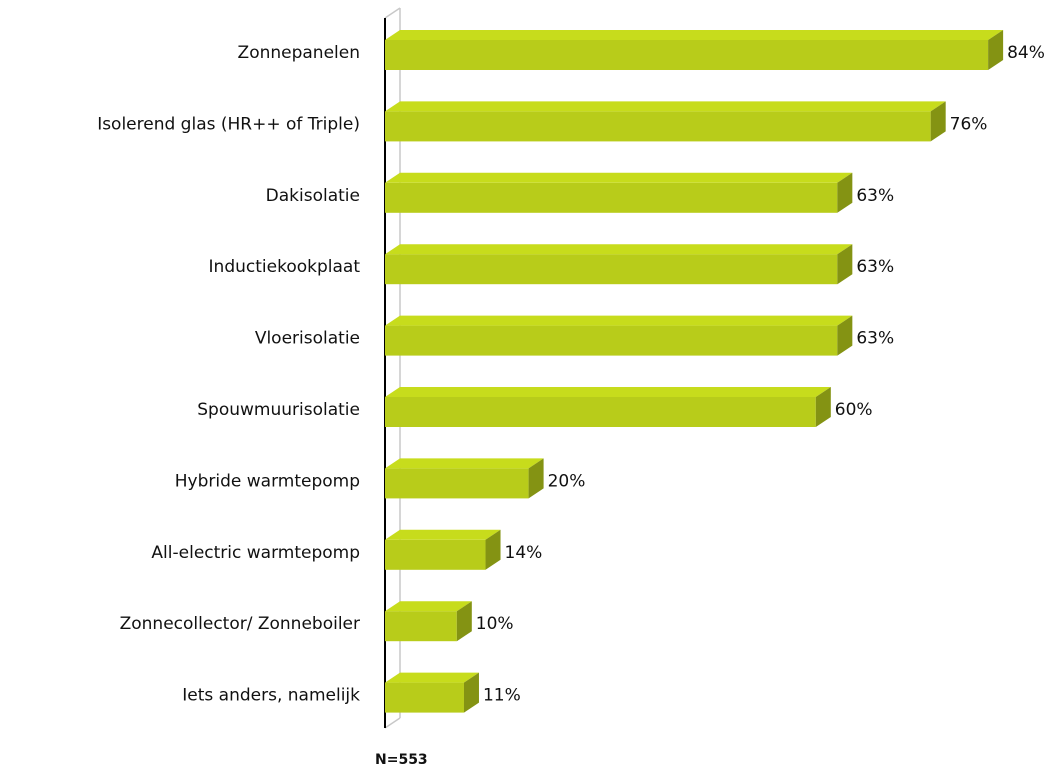  I want to click on category-label: Zonnepanelen, so click(299, 53).